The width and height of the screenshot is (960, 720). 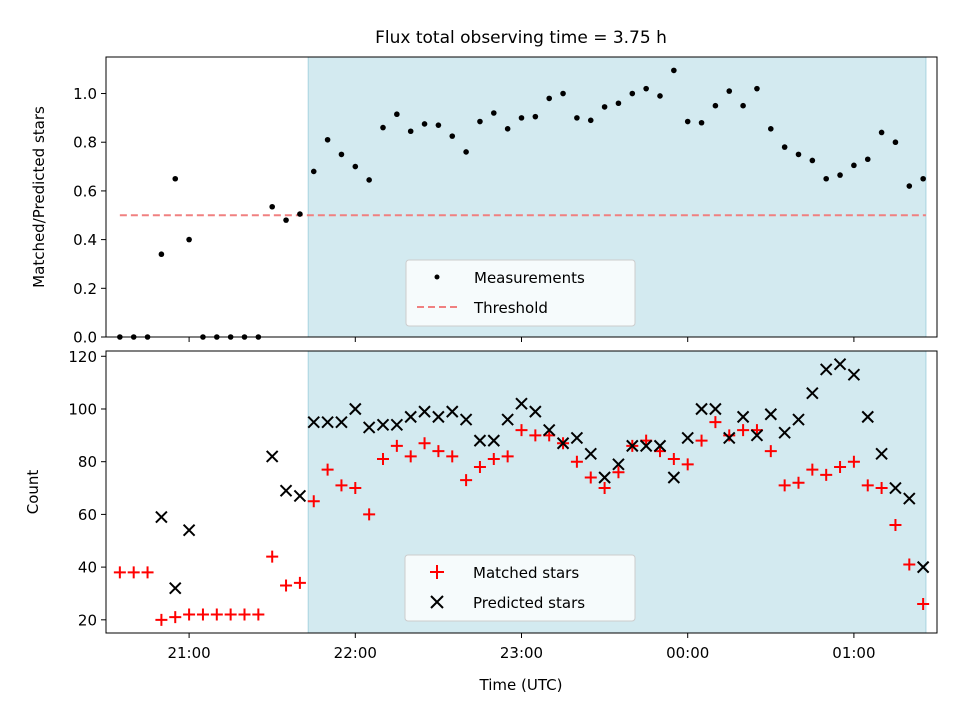 I want to click on y-tick-label: 80, so click(x=87, y=462).